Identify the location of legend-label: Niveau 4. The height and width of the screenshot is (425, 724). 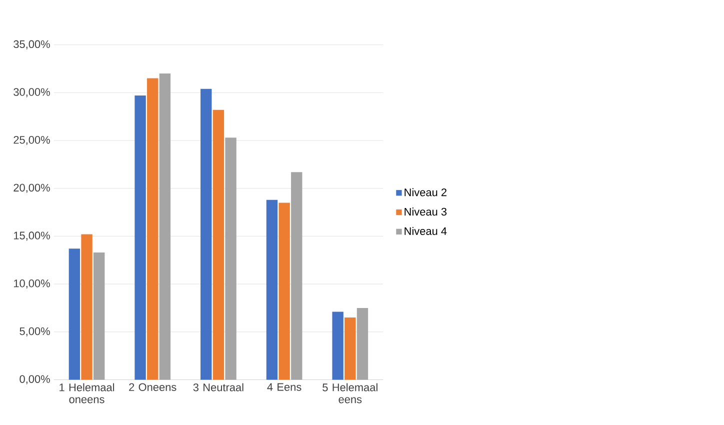
(425, 230).